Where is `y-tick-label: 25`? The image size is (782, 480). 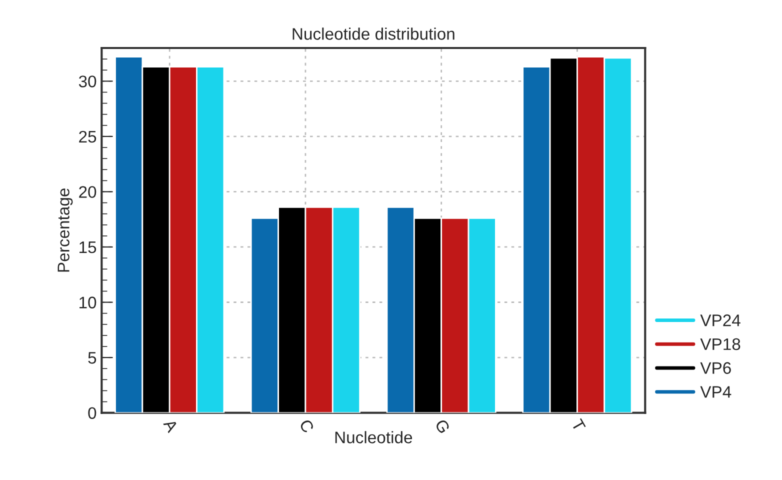 y-tick-label: 25 is located at coordinates (87, 136).